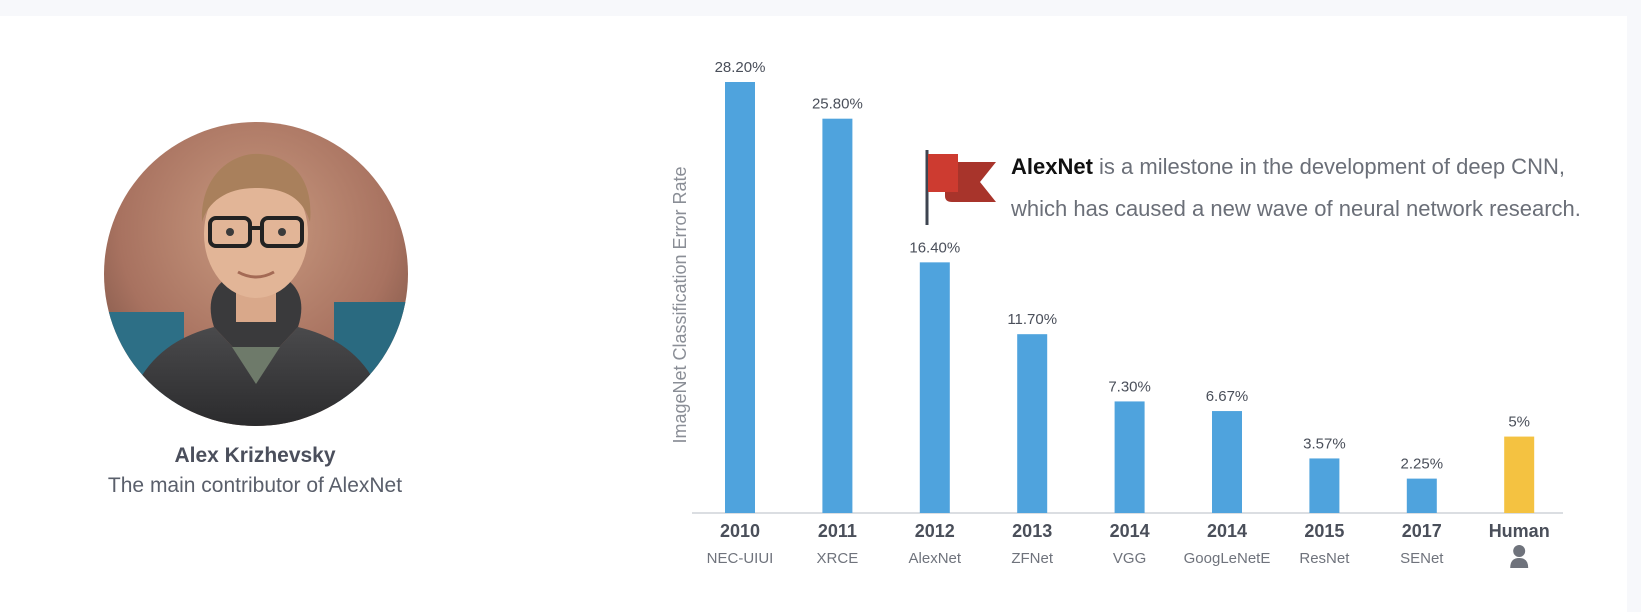  What do you see at coordinates (1032, 319) in the screenshot?
I see `value-label-2013-3: 11.70%` at bounding box center [1032, 319].